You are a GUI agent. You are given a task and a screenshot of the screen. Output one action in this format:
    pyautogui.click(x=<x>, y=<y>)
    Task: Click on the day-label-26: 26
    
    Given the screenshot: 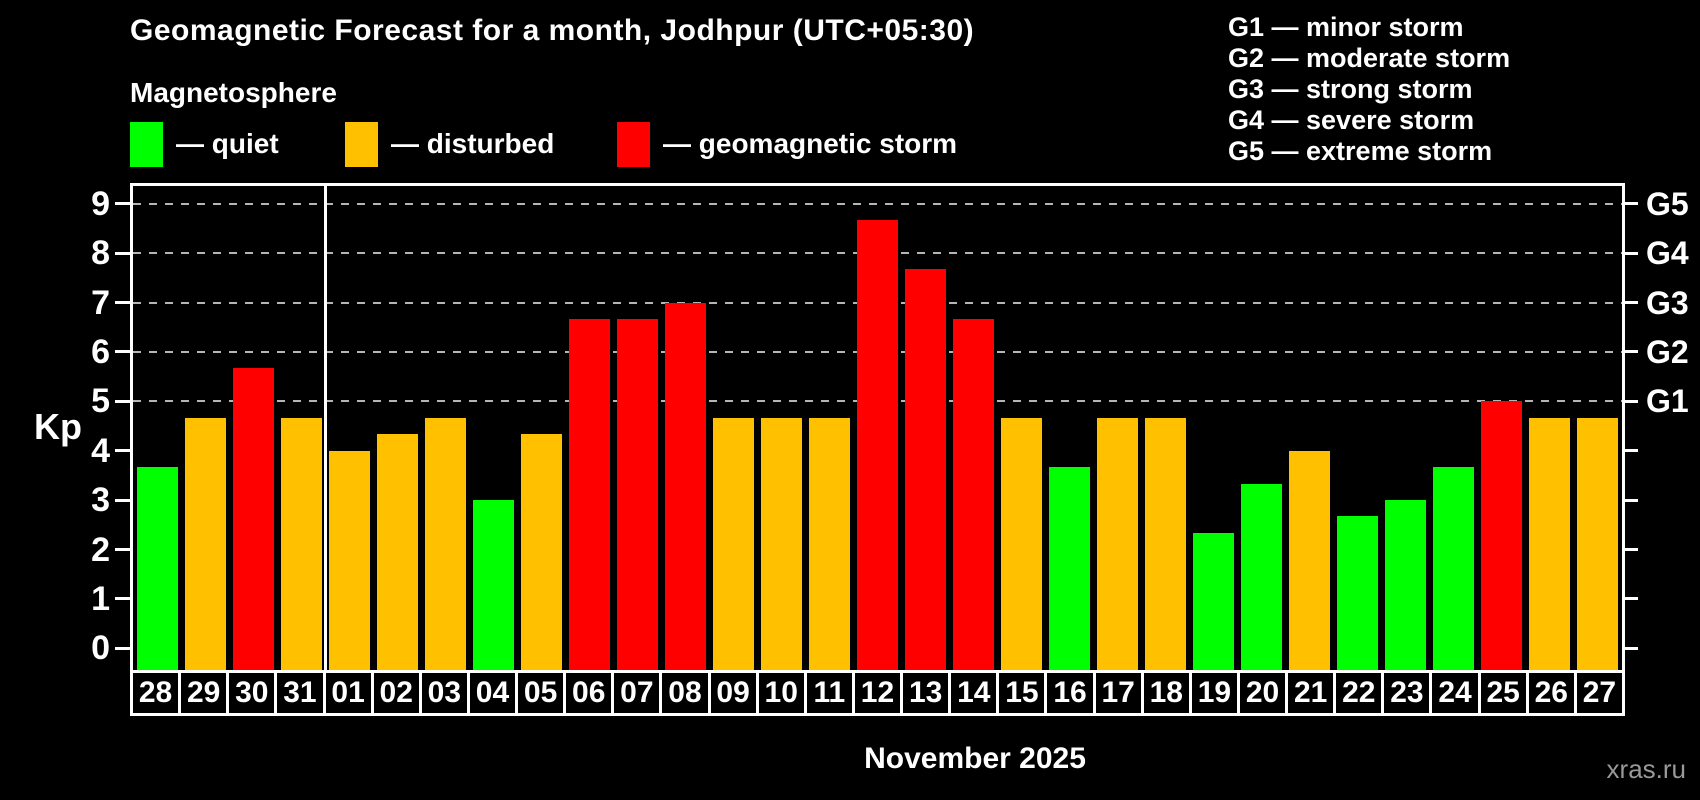 What is the action you would take?
    pyautogui.click(x=1551, y=693)
    